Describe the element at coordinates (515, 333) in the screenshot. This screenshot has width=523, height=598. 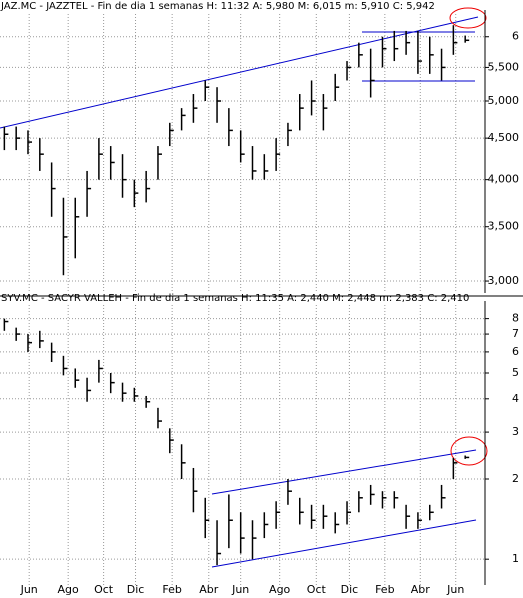
I see `y-tick-label: 7` at that location.